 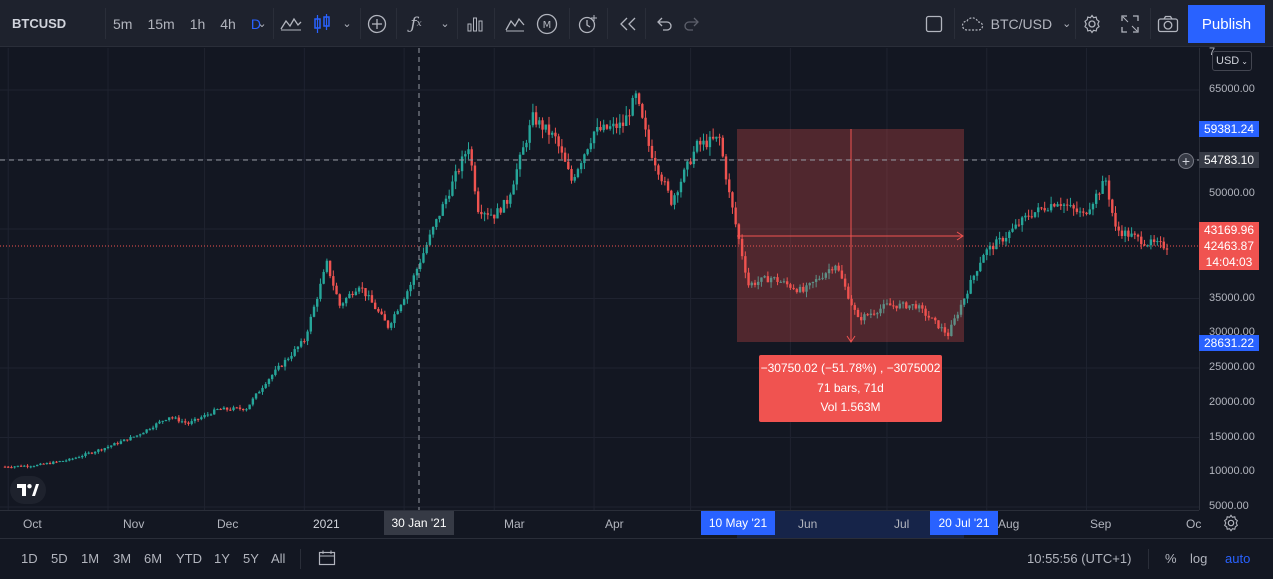 What do you see at coordinates (664, 23) in the screenshot?
I see `undo-icon` at bounding box center [664, 23].